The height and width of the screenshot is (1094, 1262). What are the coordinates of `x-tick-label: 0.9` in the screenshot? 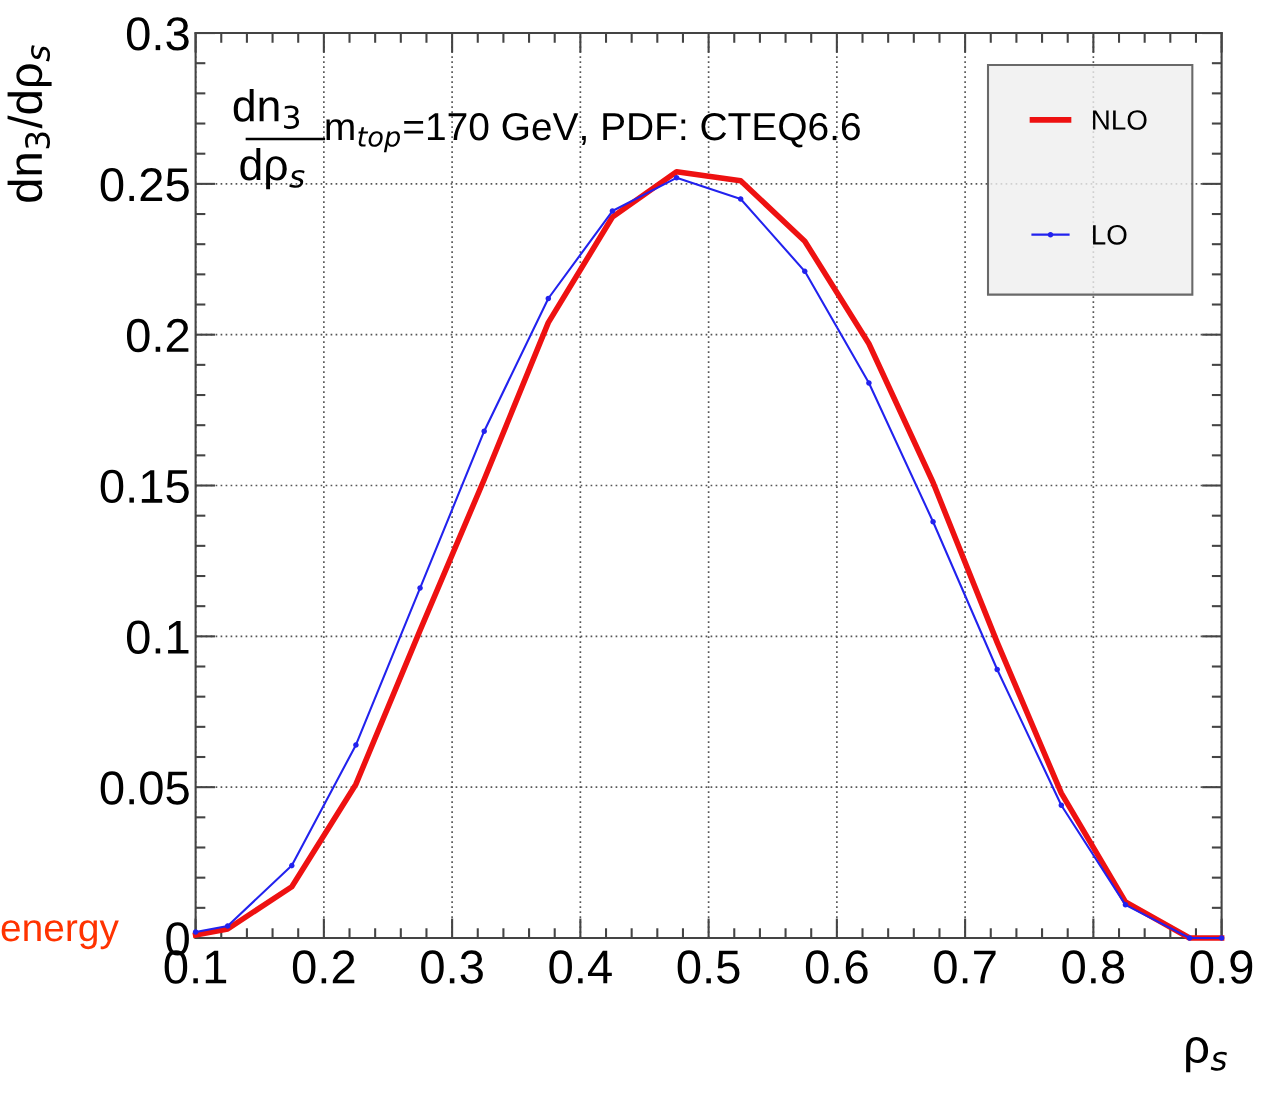 It's located at (1221, 967).